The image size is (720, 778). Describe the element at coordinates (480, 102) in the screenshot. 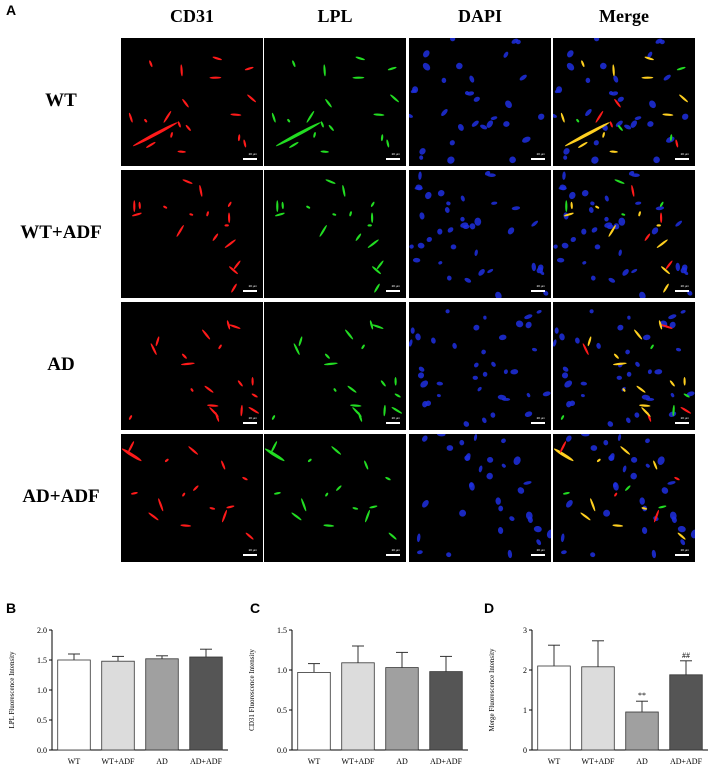

I see `micrograph-wt-dapi: 20 μm` at that location.